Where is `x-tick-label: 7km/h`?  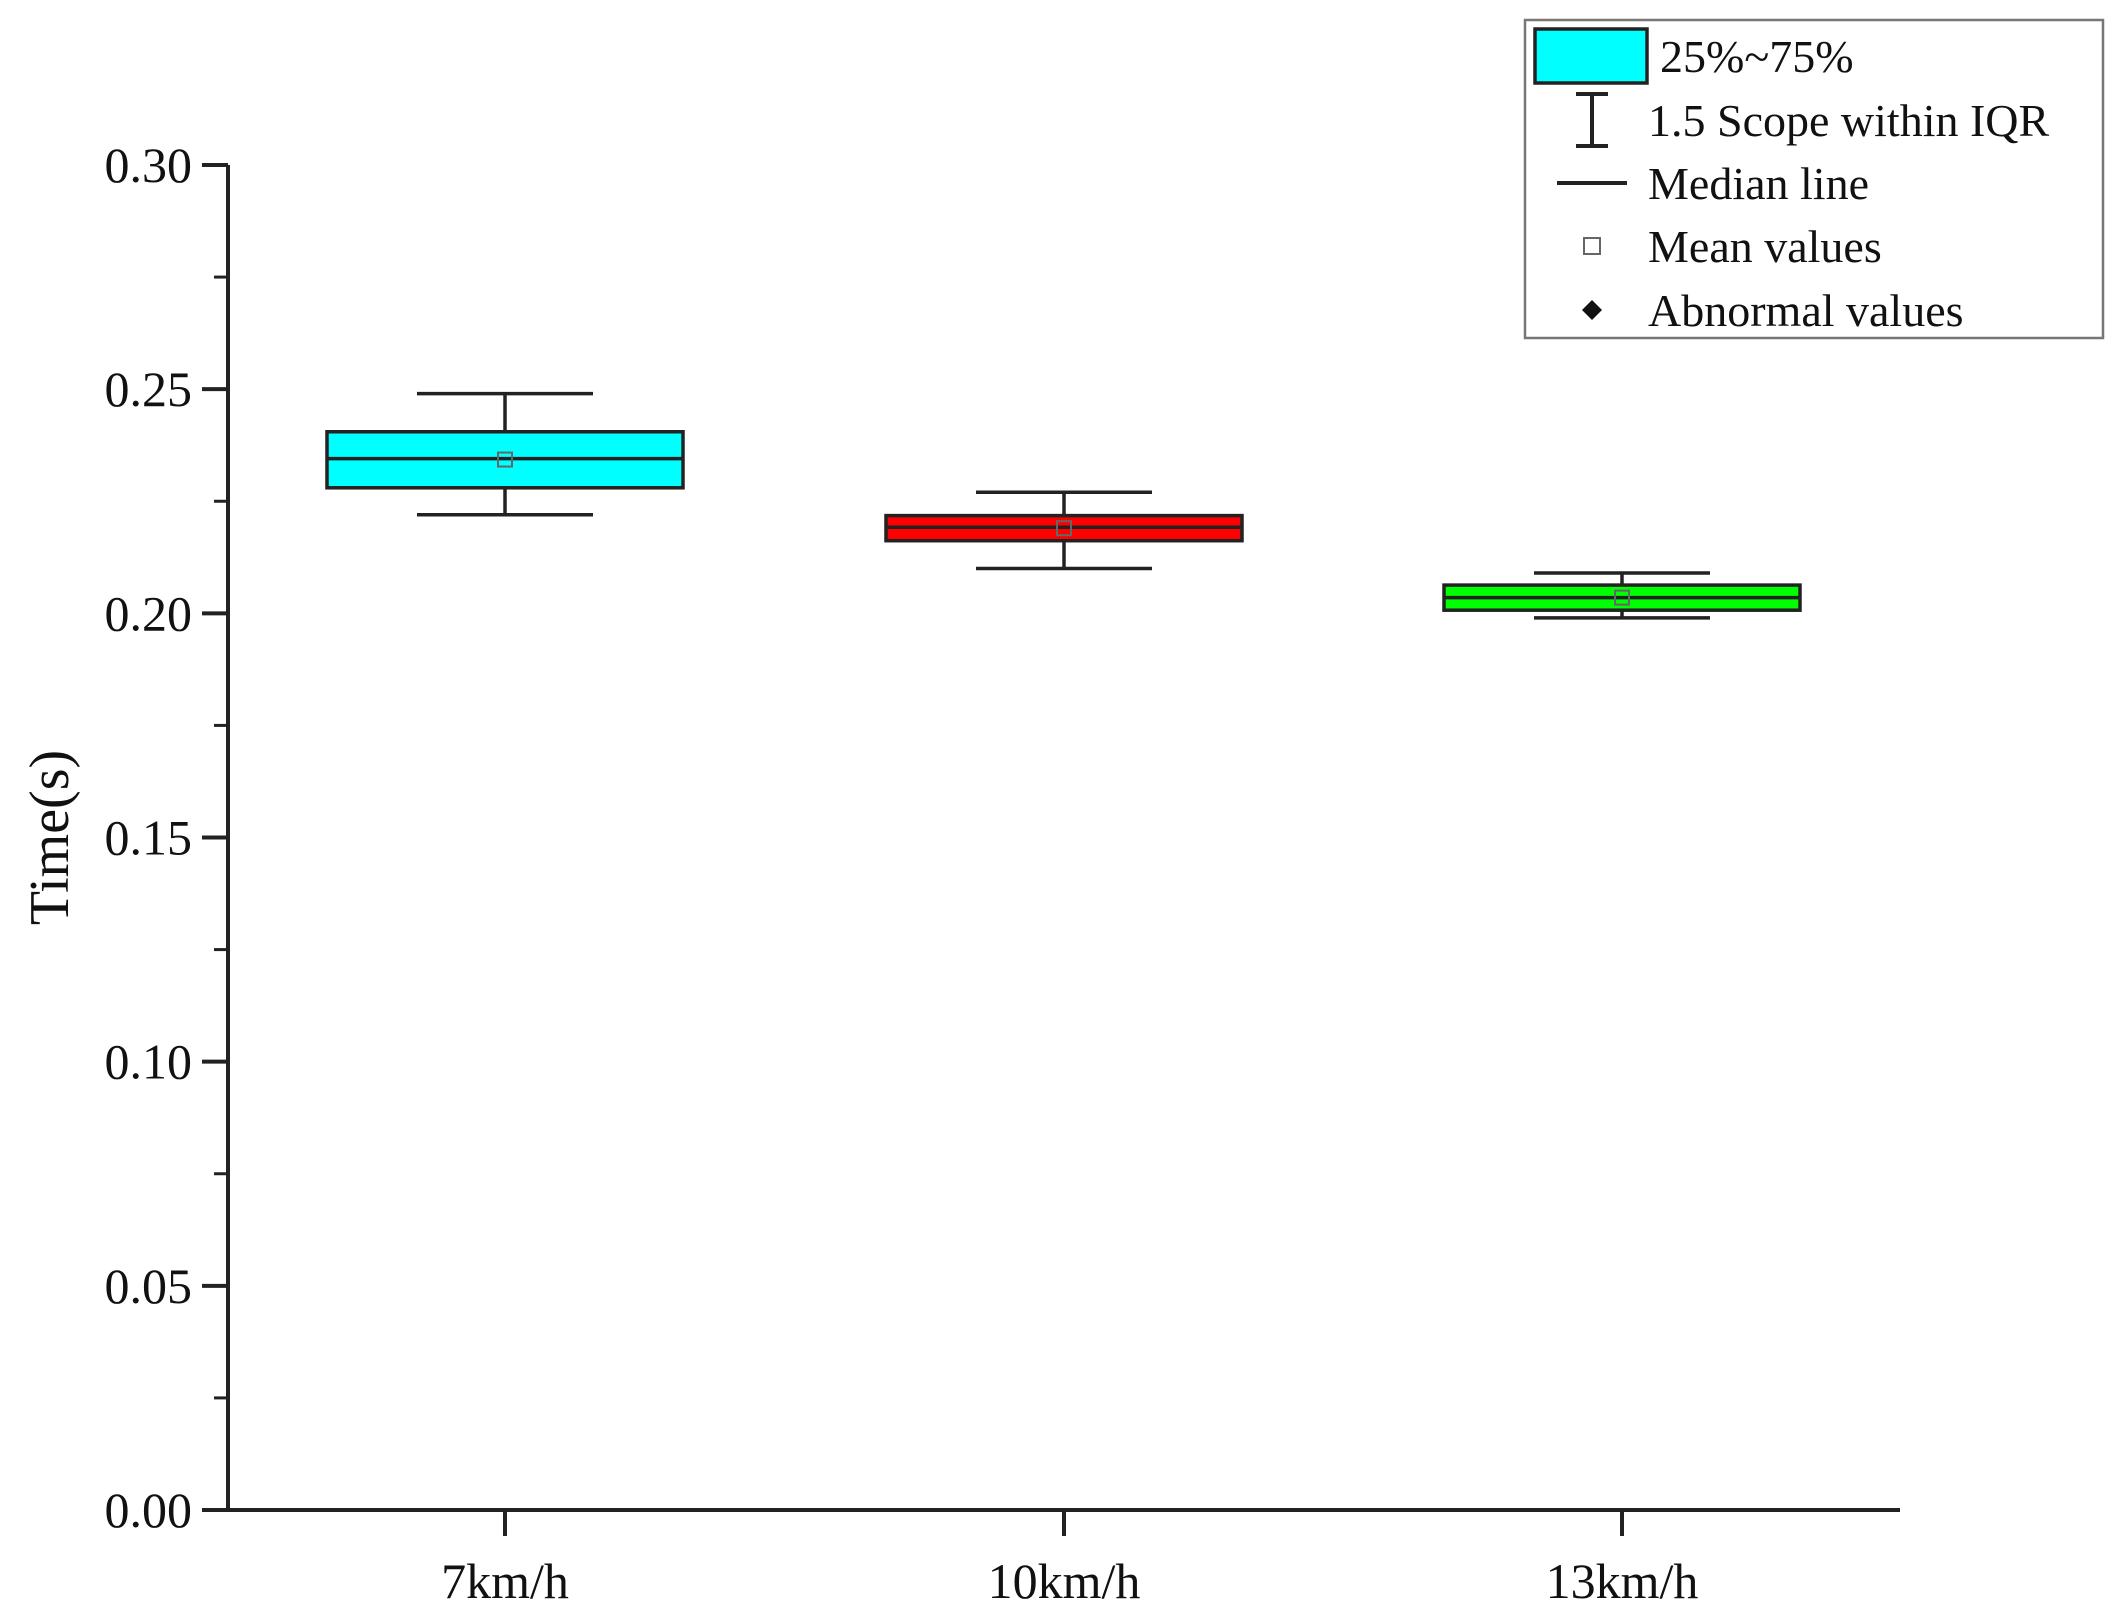
x-tick-label: 7km/h is located at coordinates (505, 1581).